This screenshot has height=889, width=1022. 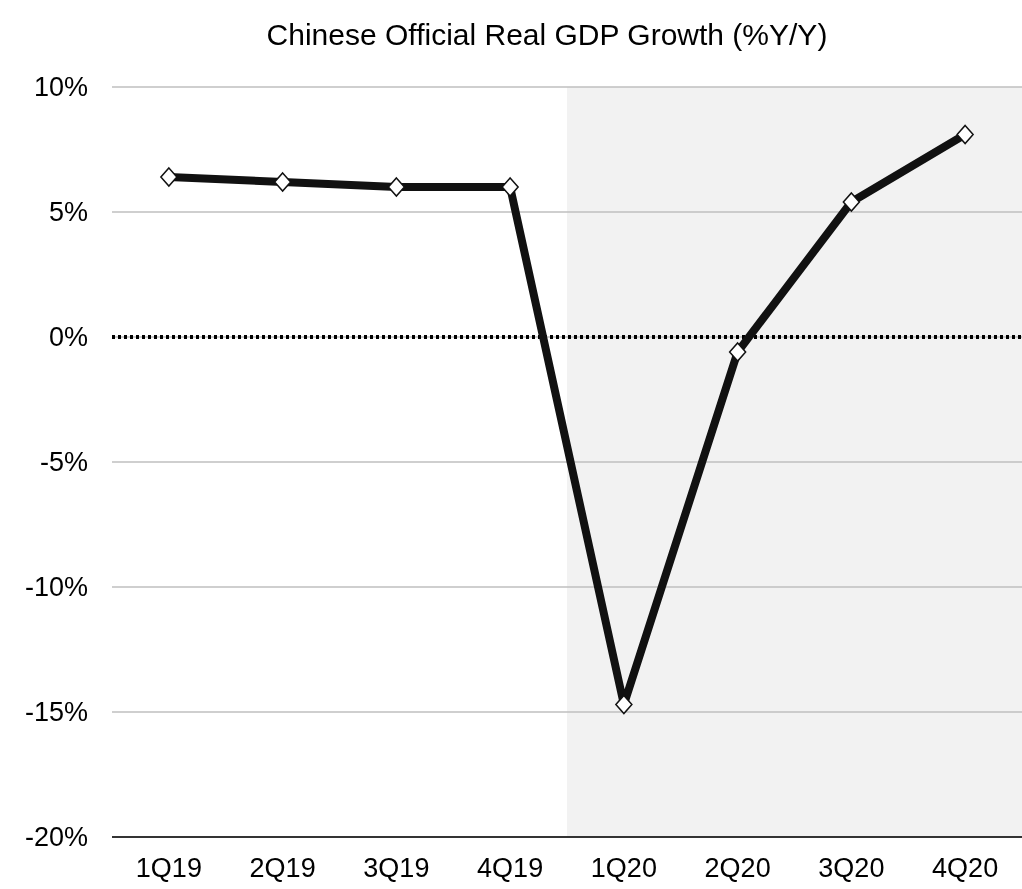 What do you see at coordinates (547, 34) in the screenshot?
I see `chart-title: Chinese Official Real GDP Growth (%Y/Y)` at bounding box center [547, 34].